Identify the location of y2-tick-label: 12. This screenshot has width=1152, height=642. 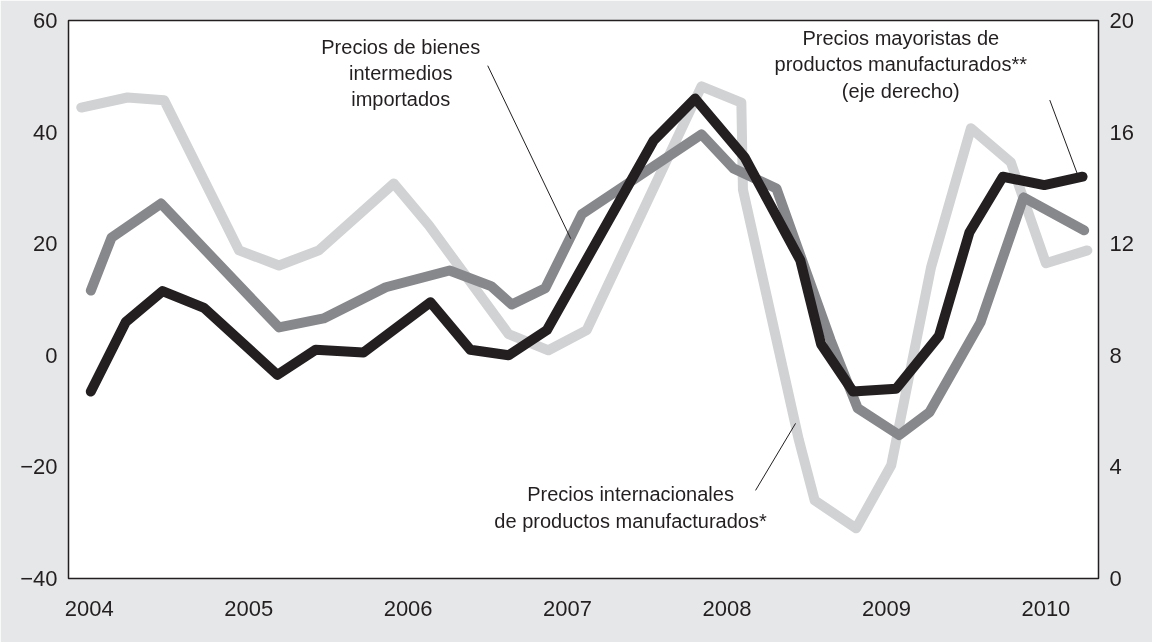
(1121, 244).